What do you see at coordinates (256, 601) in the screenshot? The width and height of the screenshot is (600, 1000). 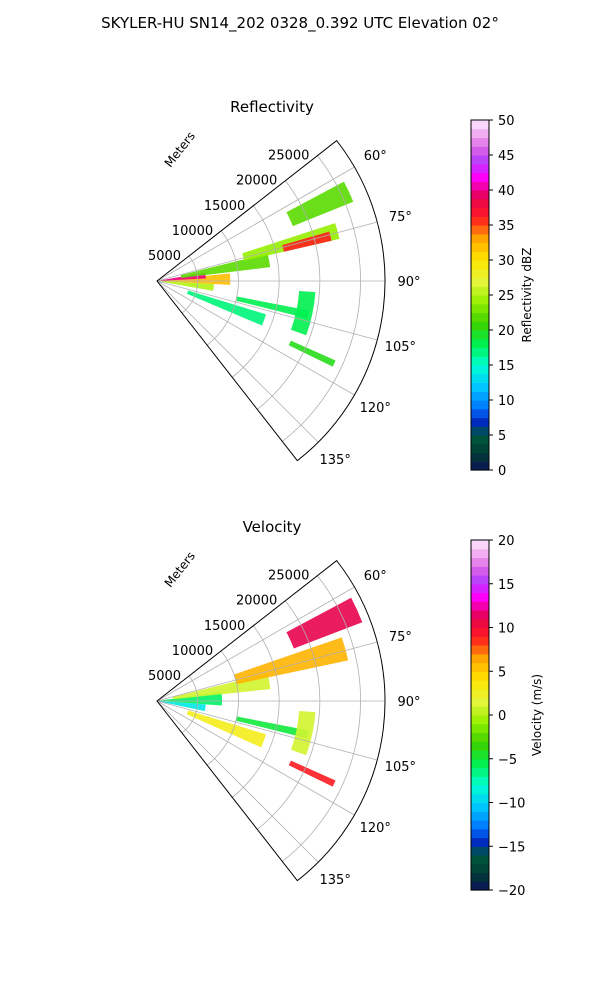 I see `velocity-range-tick-label: 20000` at bounding box center [256, 601].